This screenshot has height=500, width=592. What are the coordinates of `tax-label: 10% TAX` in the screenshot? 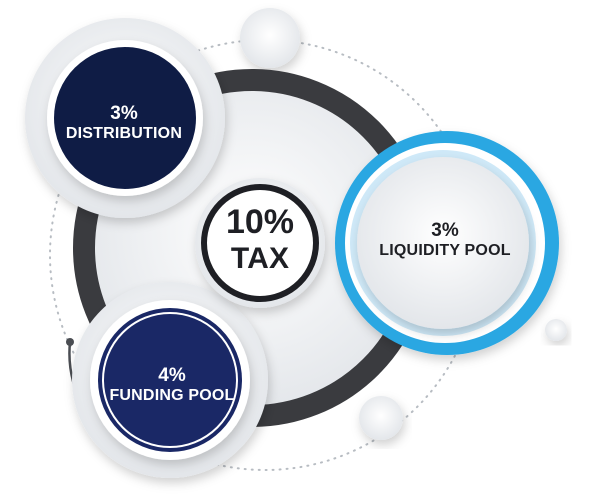 It's located at (260, 240).